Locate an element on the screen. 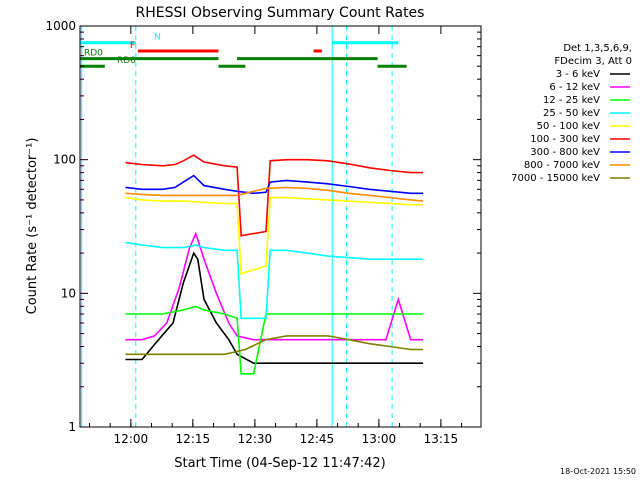 The image size is (640, 480). footer-timestamp: 18-Oct-2021 15:50 is located at coordinates (598, 471).